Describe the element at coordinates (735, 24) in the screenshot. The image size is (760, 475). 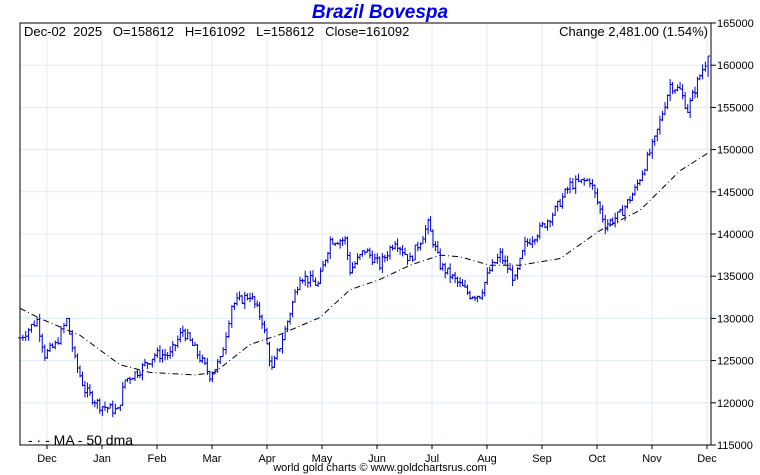
I see `y-tick-label: 165000` at that location.